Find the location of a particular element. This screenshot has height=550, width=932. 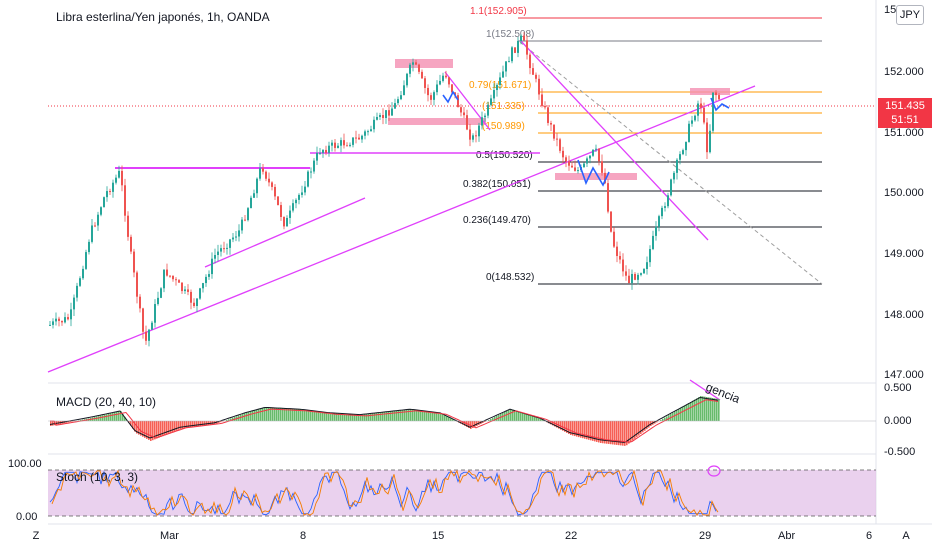

supply-demand-zones is located at coordinates (422, 119).